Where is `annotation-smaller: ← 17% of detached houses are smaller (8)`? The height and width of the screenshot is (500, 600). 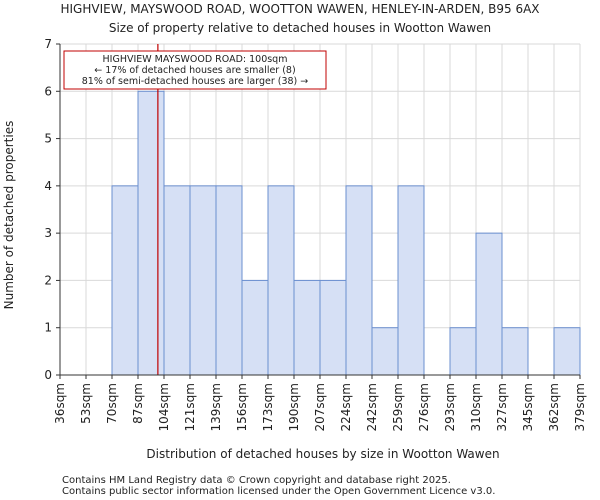
annotation-smaller: ← 17% of detached houses are smaller (8) is located at coordinates (194, 70).